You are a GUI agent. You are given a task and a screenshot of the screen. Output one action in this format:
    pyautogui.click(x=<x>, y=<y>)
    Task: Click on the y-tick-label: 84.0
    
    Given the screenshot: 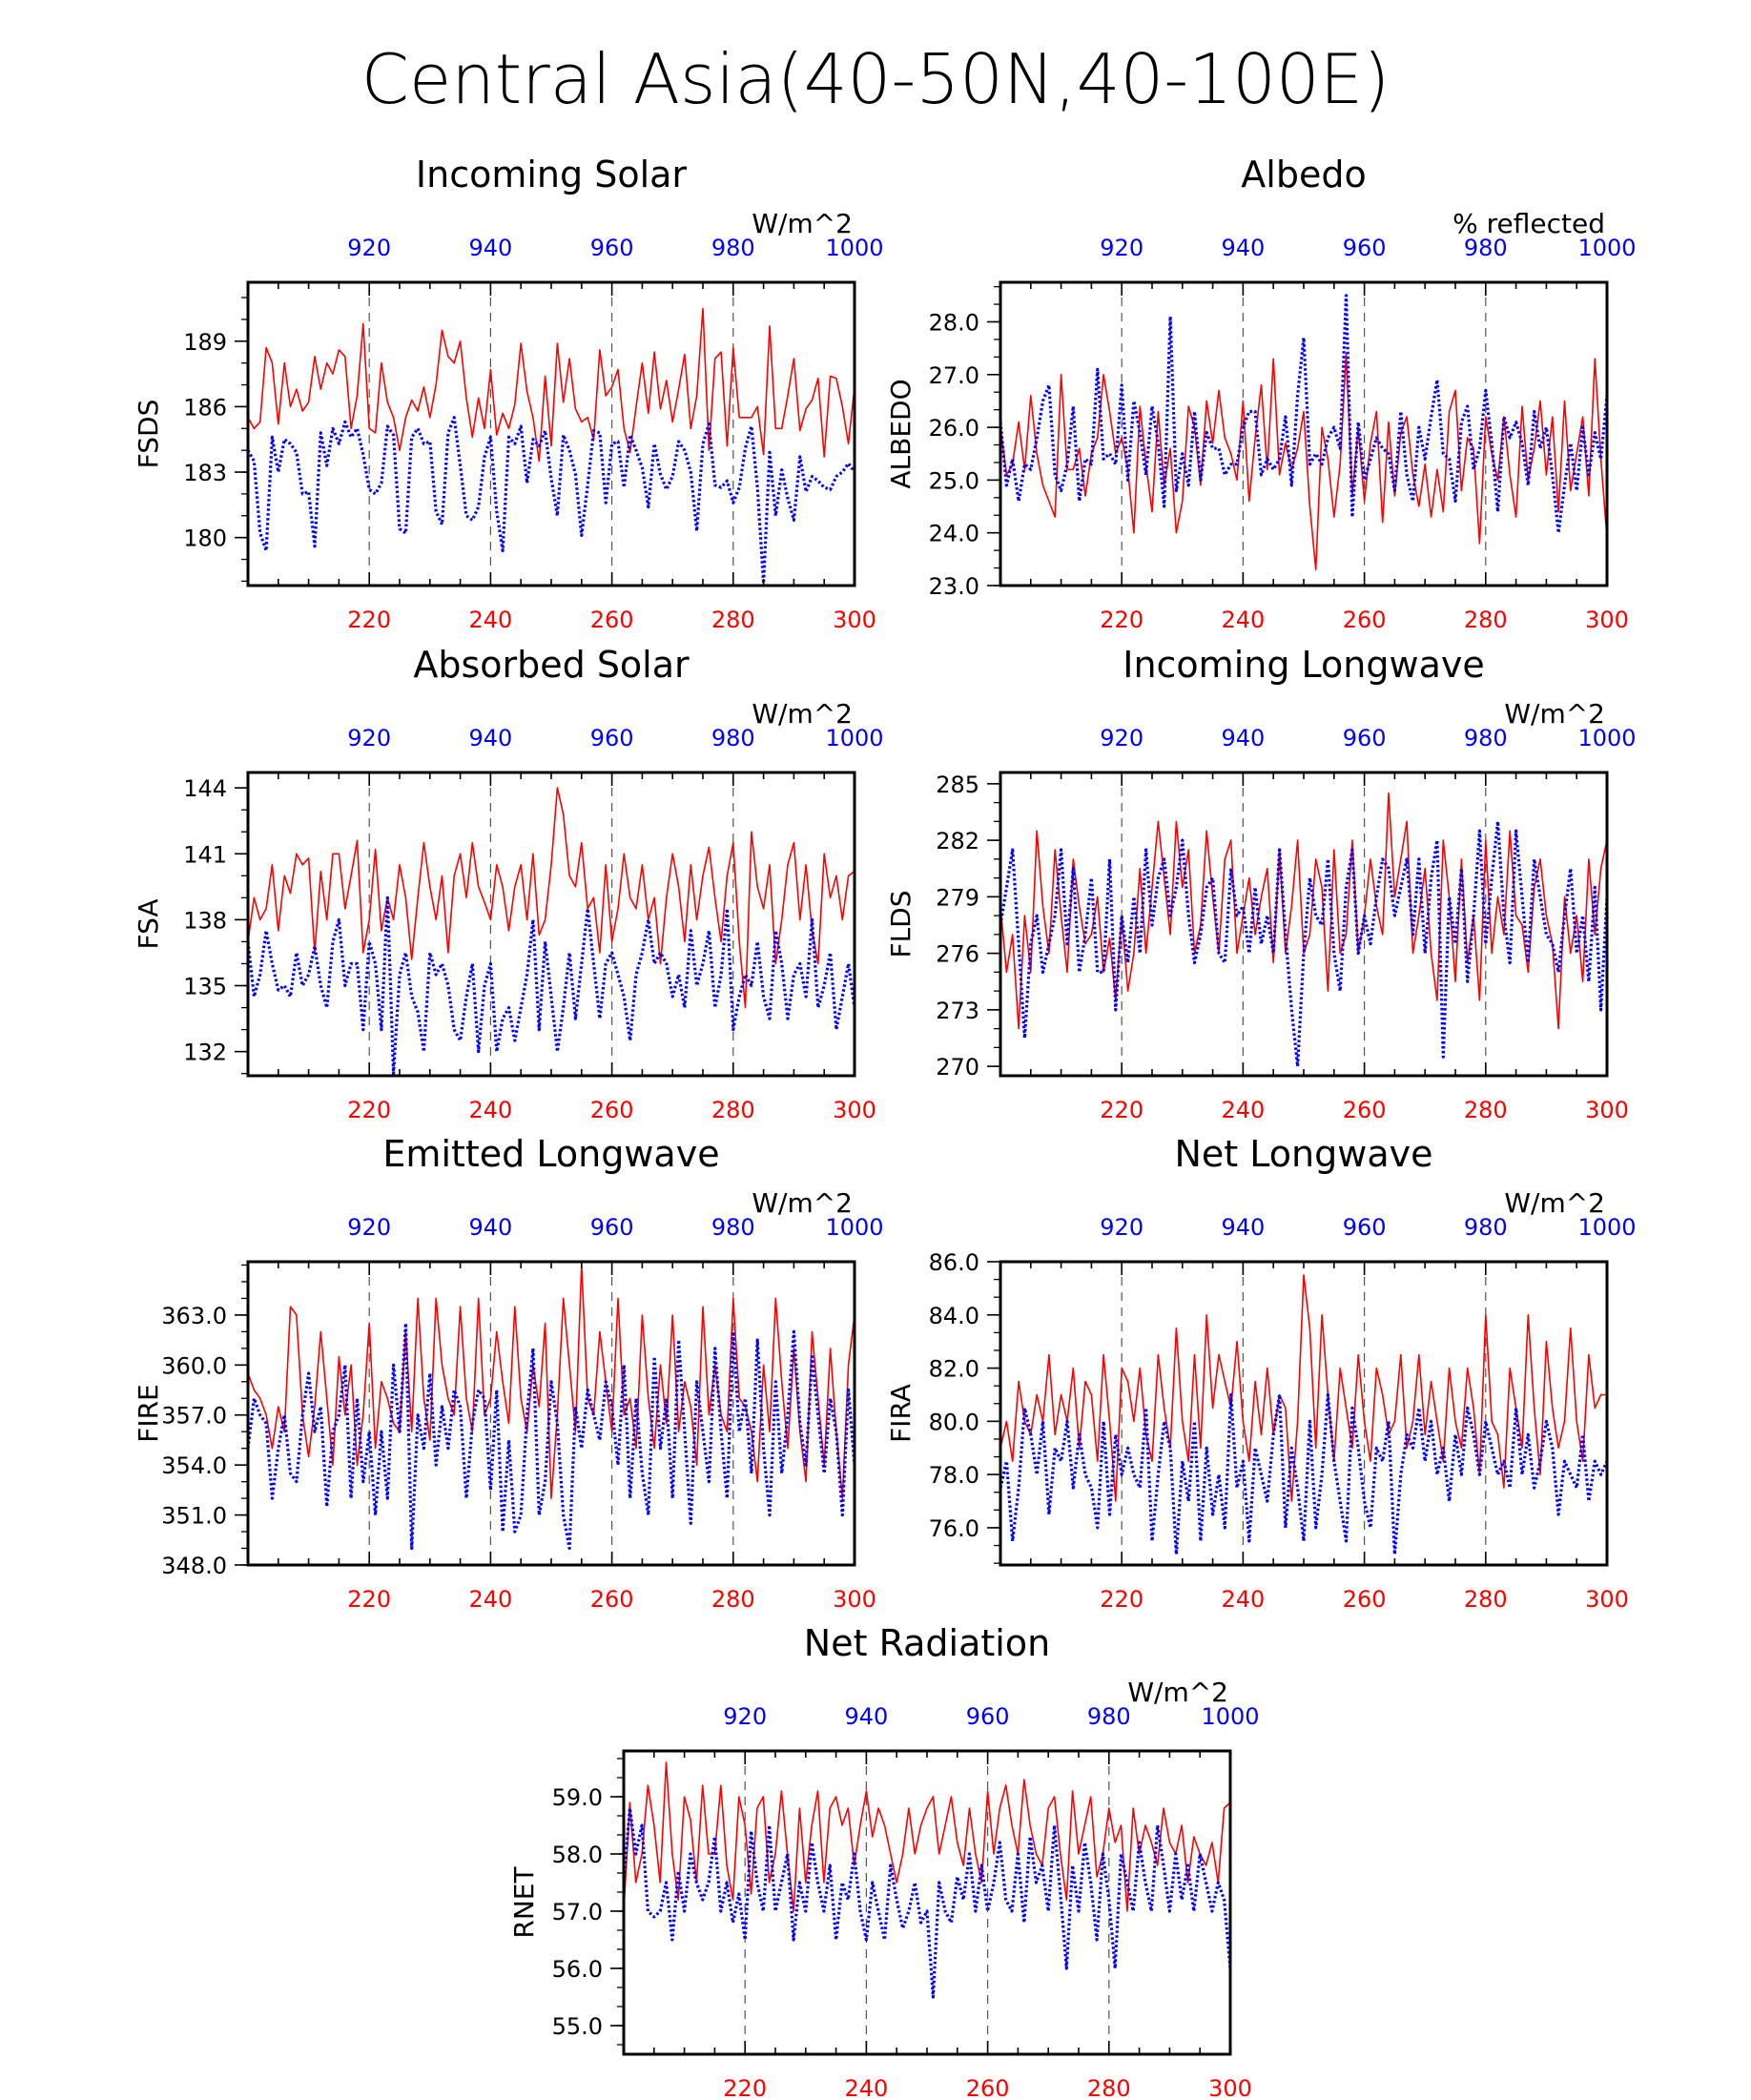 What is the action you would take?
    pyautogui.click(x=954, y=1316)
    